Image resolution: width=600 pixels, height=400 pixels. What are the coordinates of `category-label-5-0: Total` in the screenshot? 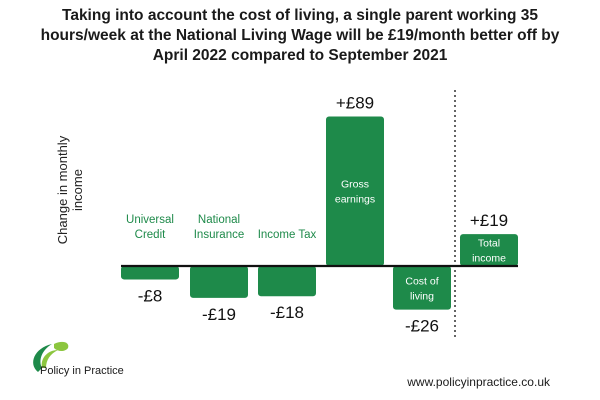 It's located at (489, 244).